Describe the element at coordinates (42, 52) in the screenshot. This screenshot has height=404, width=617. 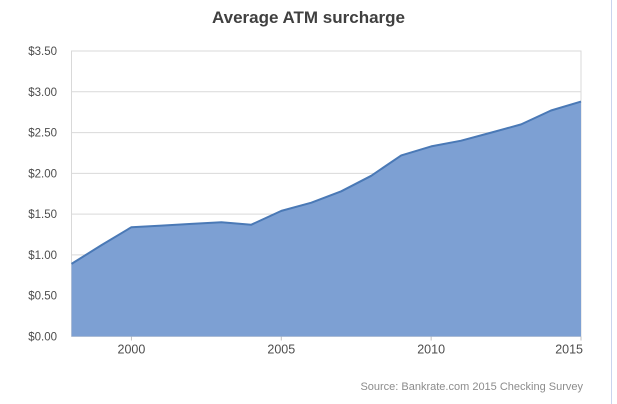
I see `y-axis-label: $3.50` at that location.